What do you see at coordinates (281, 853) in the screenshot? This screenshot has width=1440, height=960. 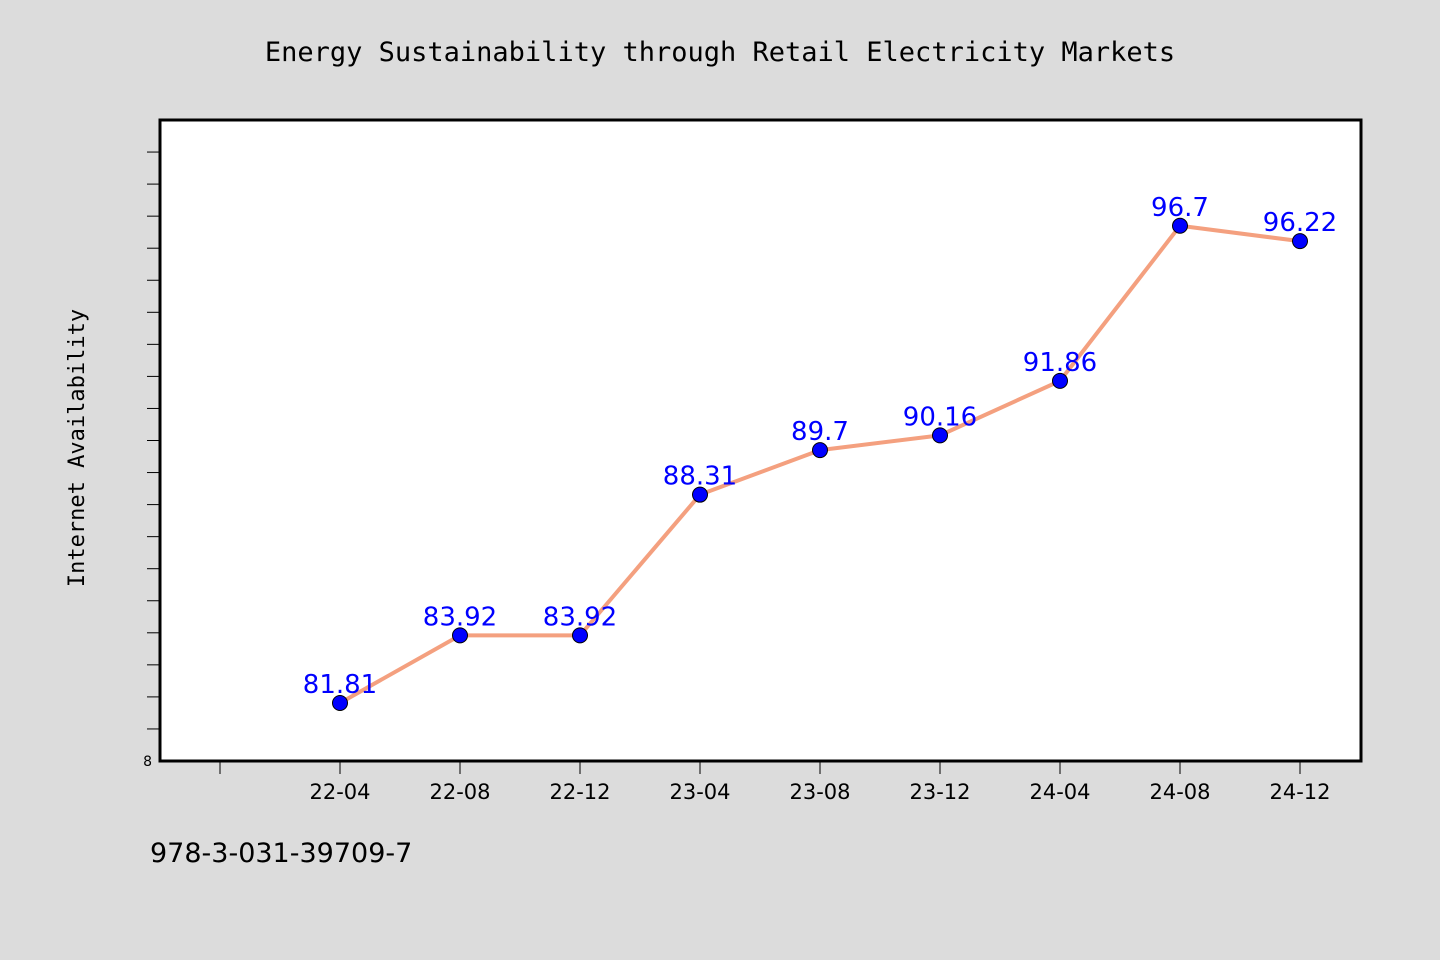 I see `footnote-text: 978-3-031-39709-7` at bounding box center [281, 853].